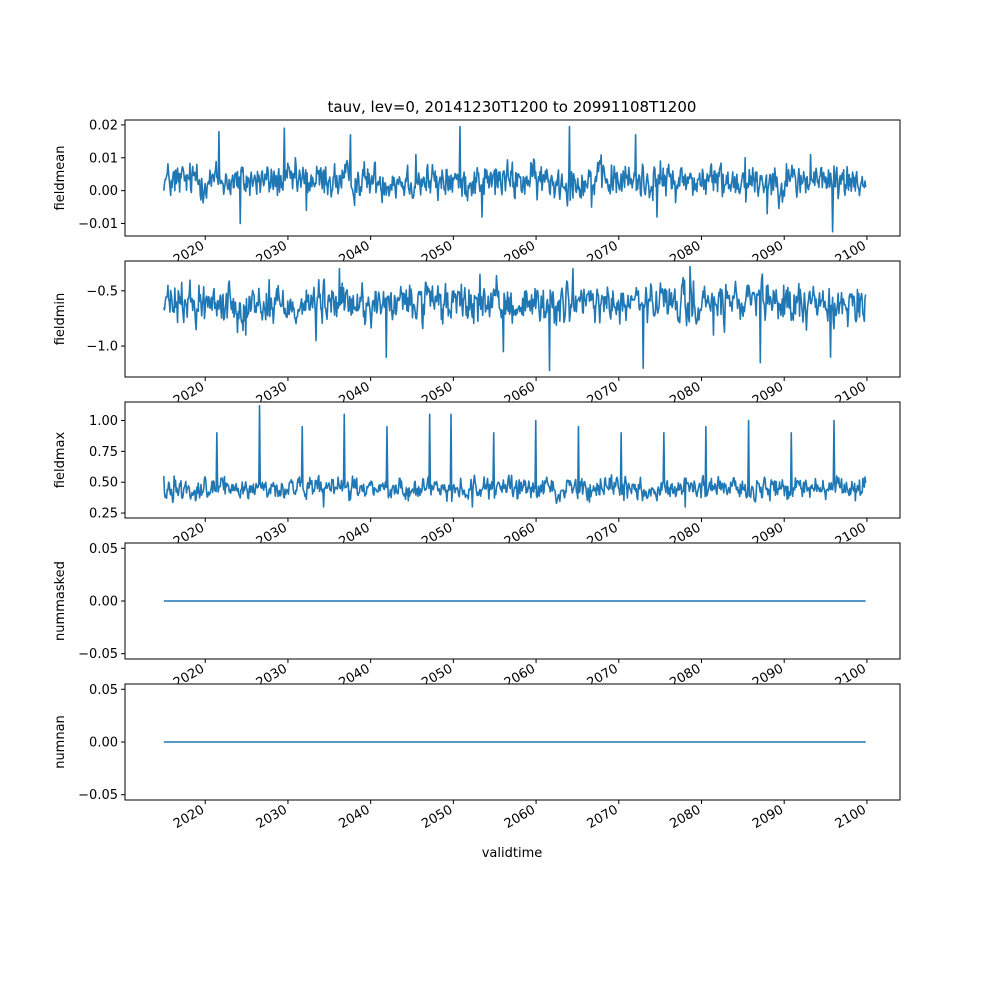 This screenshot has width=1000, height=1000. What do you see at coordinates (60, 178) in the screenshot?
I see `y-axis-label: fieldmean` at bounding box center [60, 178].